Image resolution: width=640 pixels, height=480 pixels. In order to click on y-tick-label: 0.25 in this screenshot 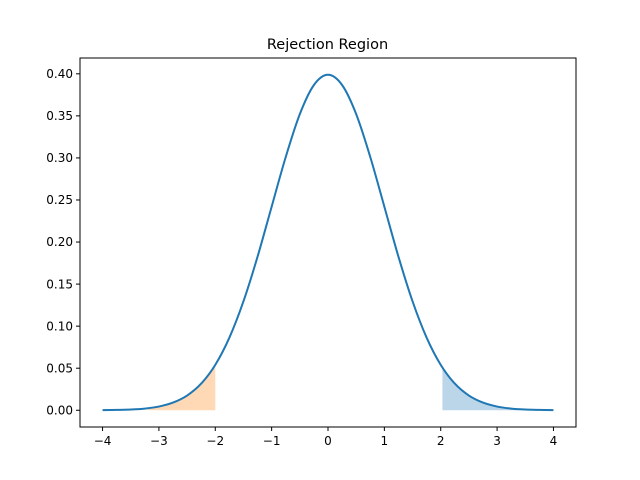, I will do `click(59, 200)`.